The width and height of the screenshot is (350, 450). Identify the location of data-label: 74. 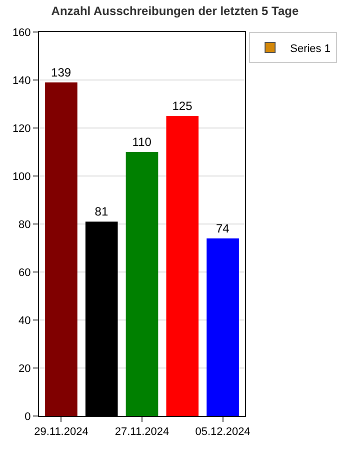
(223, 228).